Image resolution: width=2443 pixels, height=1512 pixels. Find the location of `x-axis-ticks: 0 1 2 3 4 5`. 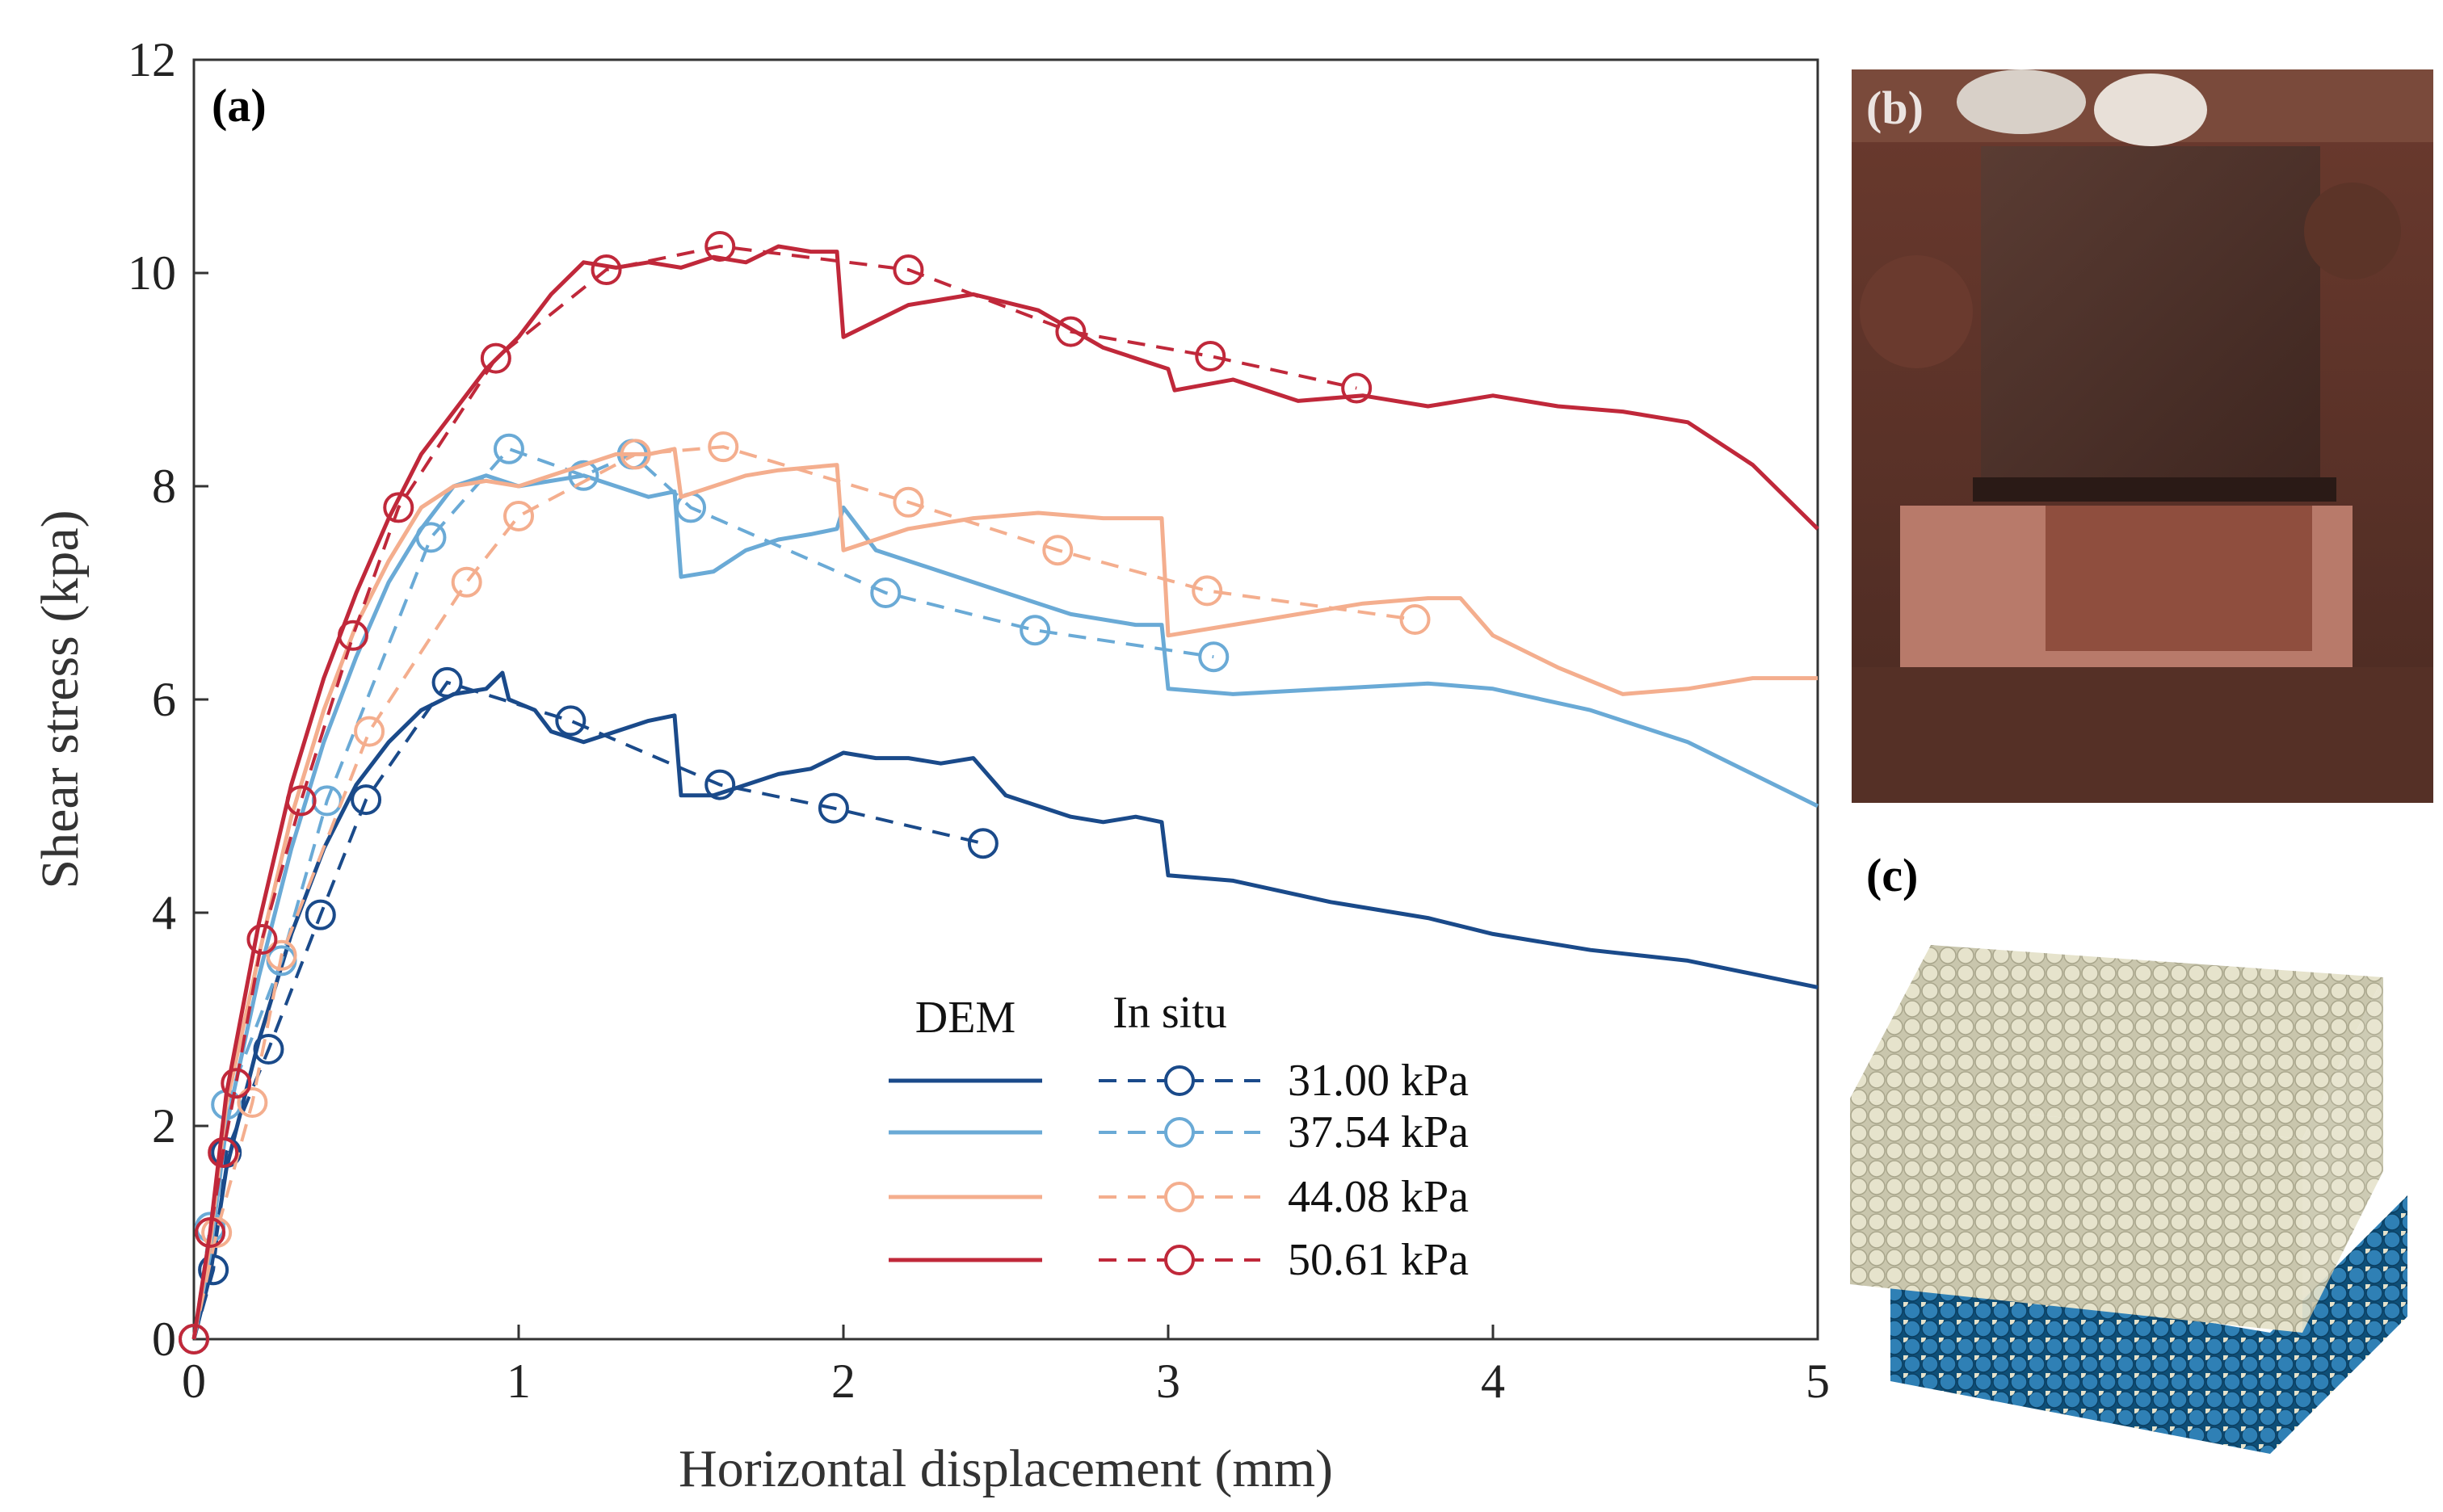

x-axis-ticks: 0 1 2 3 4 5 is located at coordinates (1006, 1366).